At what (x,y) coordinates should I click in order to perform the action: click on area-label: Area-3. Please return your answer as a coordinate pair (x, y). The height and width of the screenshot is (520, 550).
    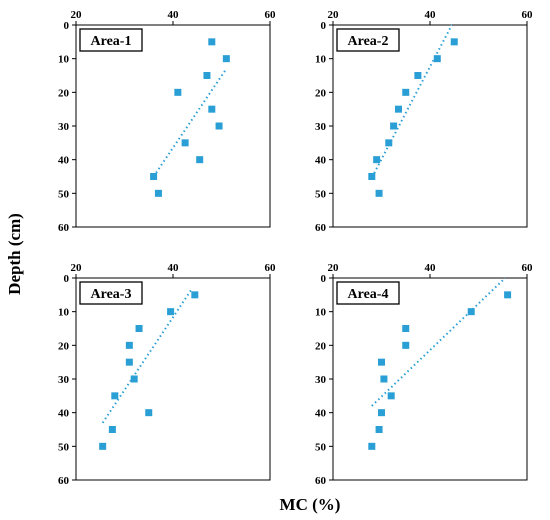
    Looking at the image, I should click on (111, 294).